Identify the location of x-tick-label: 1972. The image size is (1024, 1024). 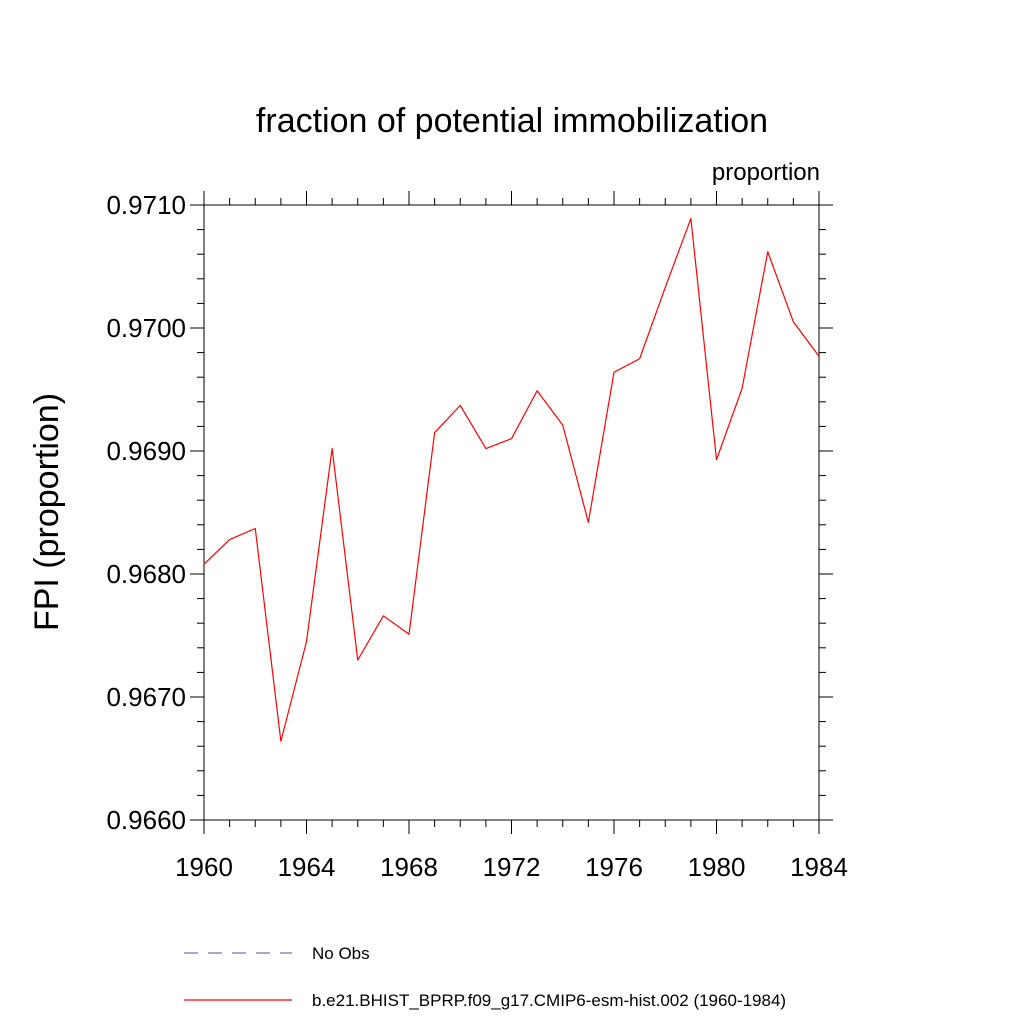
(512, 867).